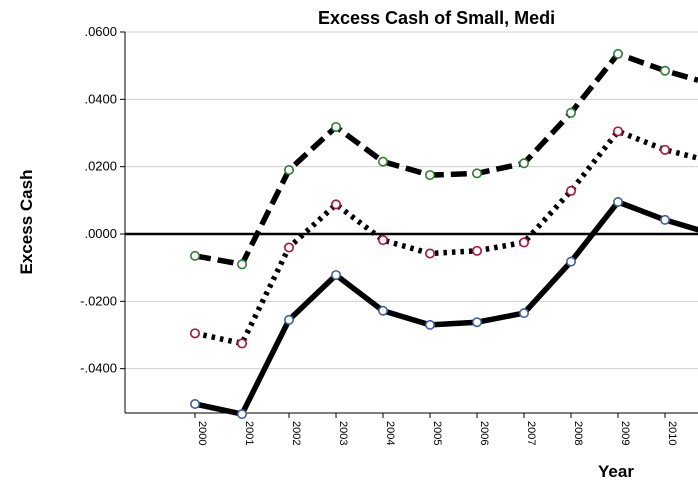 The width and height of the screenshot is (698, 486). What do you see at coordinates (436, 18) in the screenshot?
I see `chart-title: Excess Cash of Small, Medi` at bounding box center [436, 18].